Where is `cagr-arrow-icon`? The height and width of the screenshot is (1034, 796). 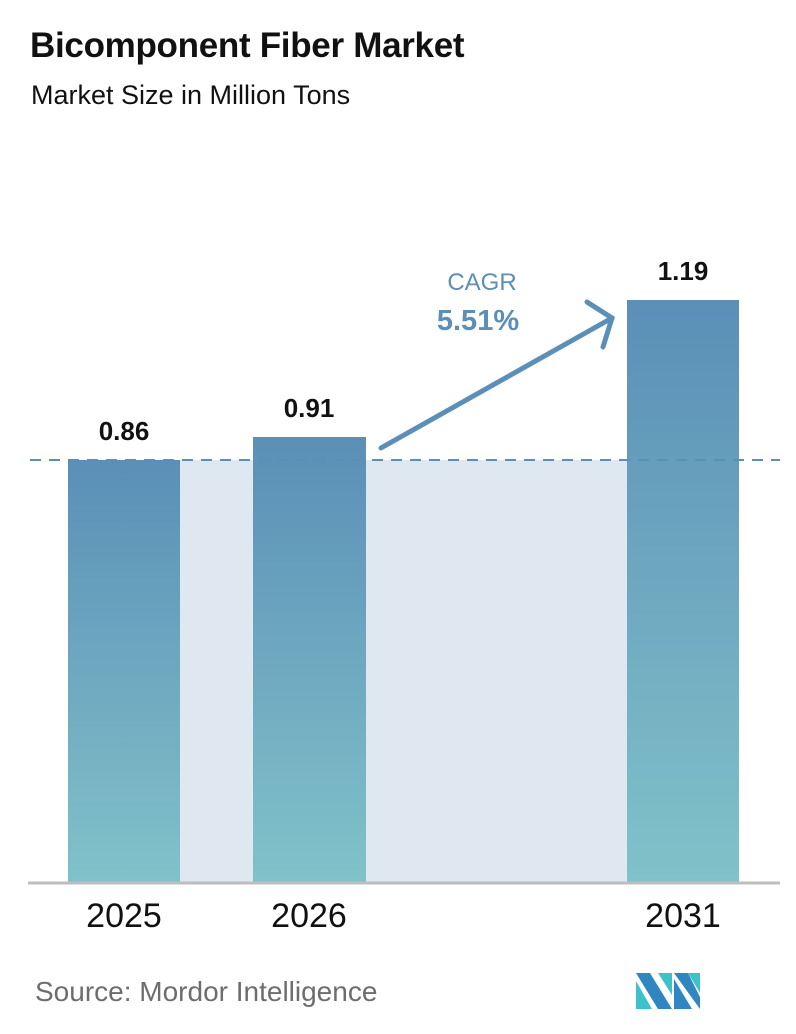 cagr-arrow-icon is located at coordinates (496, 375).